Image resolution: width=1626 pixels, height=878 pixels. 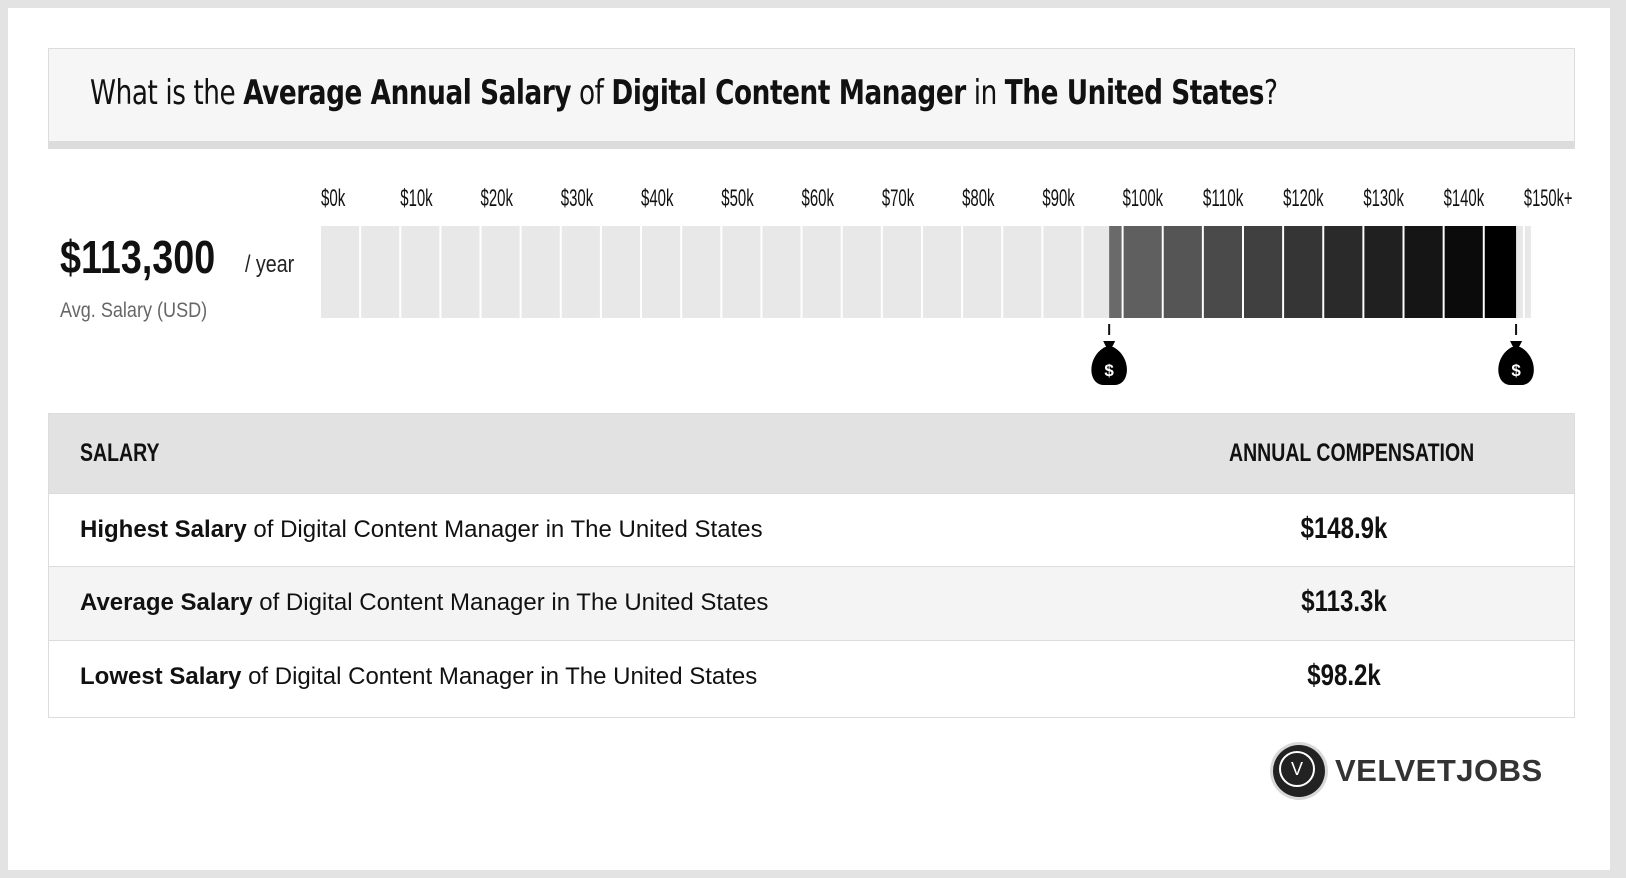 What do you see at coordinates (270, 264) in the screenshot?
I see `salary-unit: / year` at bounding box center [270, 264].